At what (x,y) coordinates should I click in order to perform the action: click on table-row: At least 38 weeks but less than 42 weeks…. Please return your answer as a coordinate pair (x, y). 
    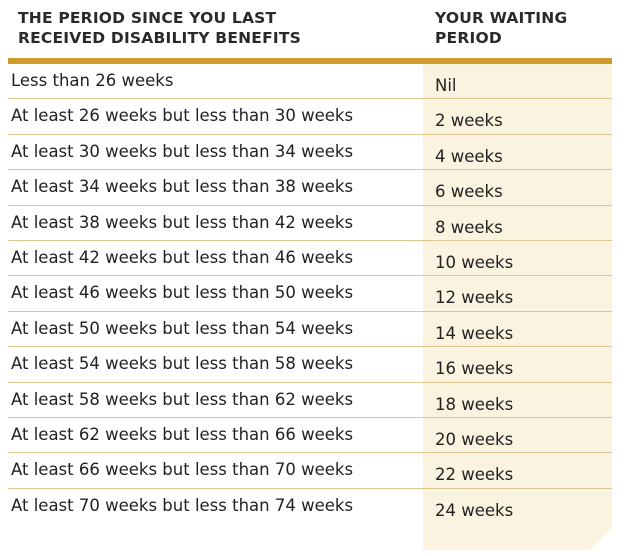
    Looking at the image, I should click on (310, 223).